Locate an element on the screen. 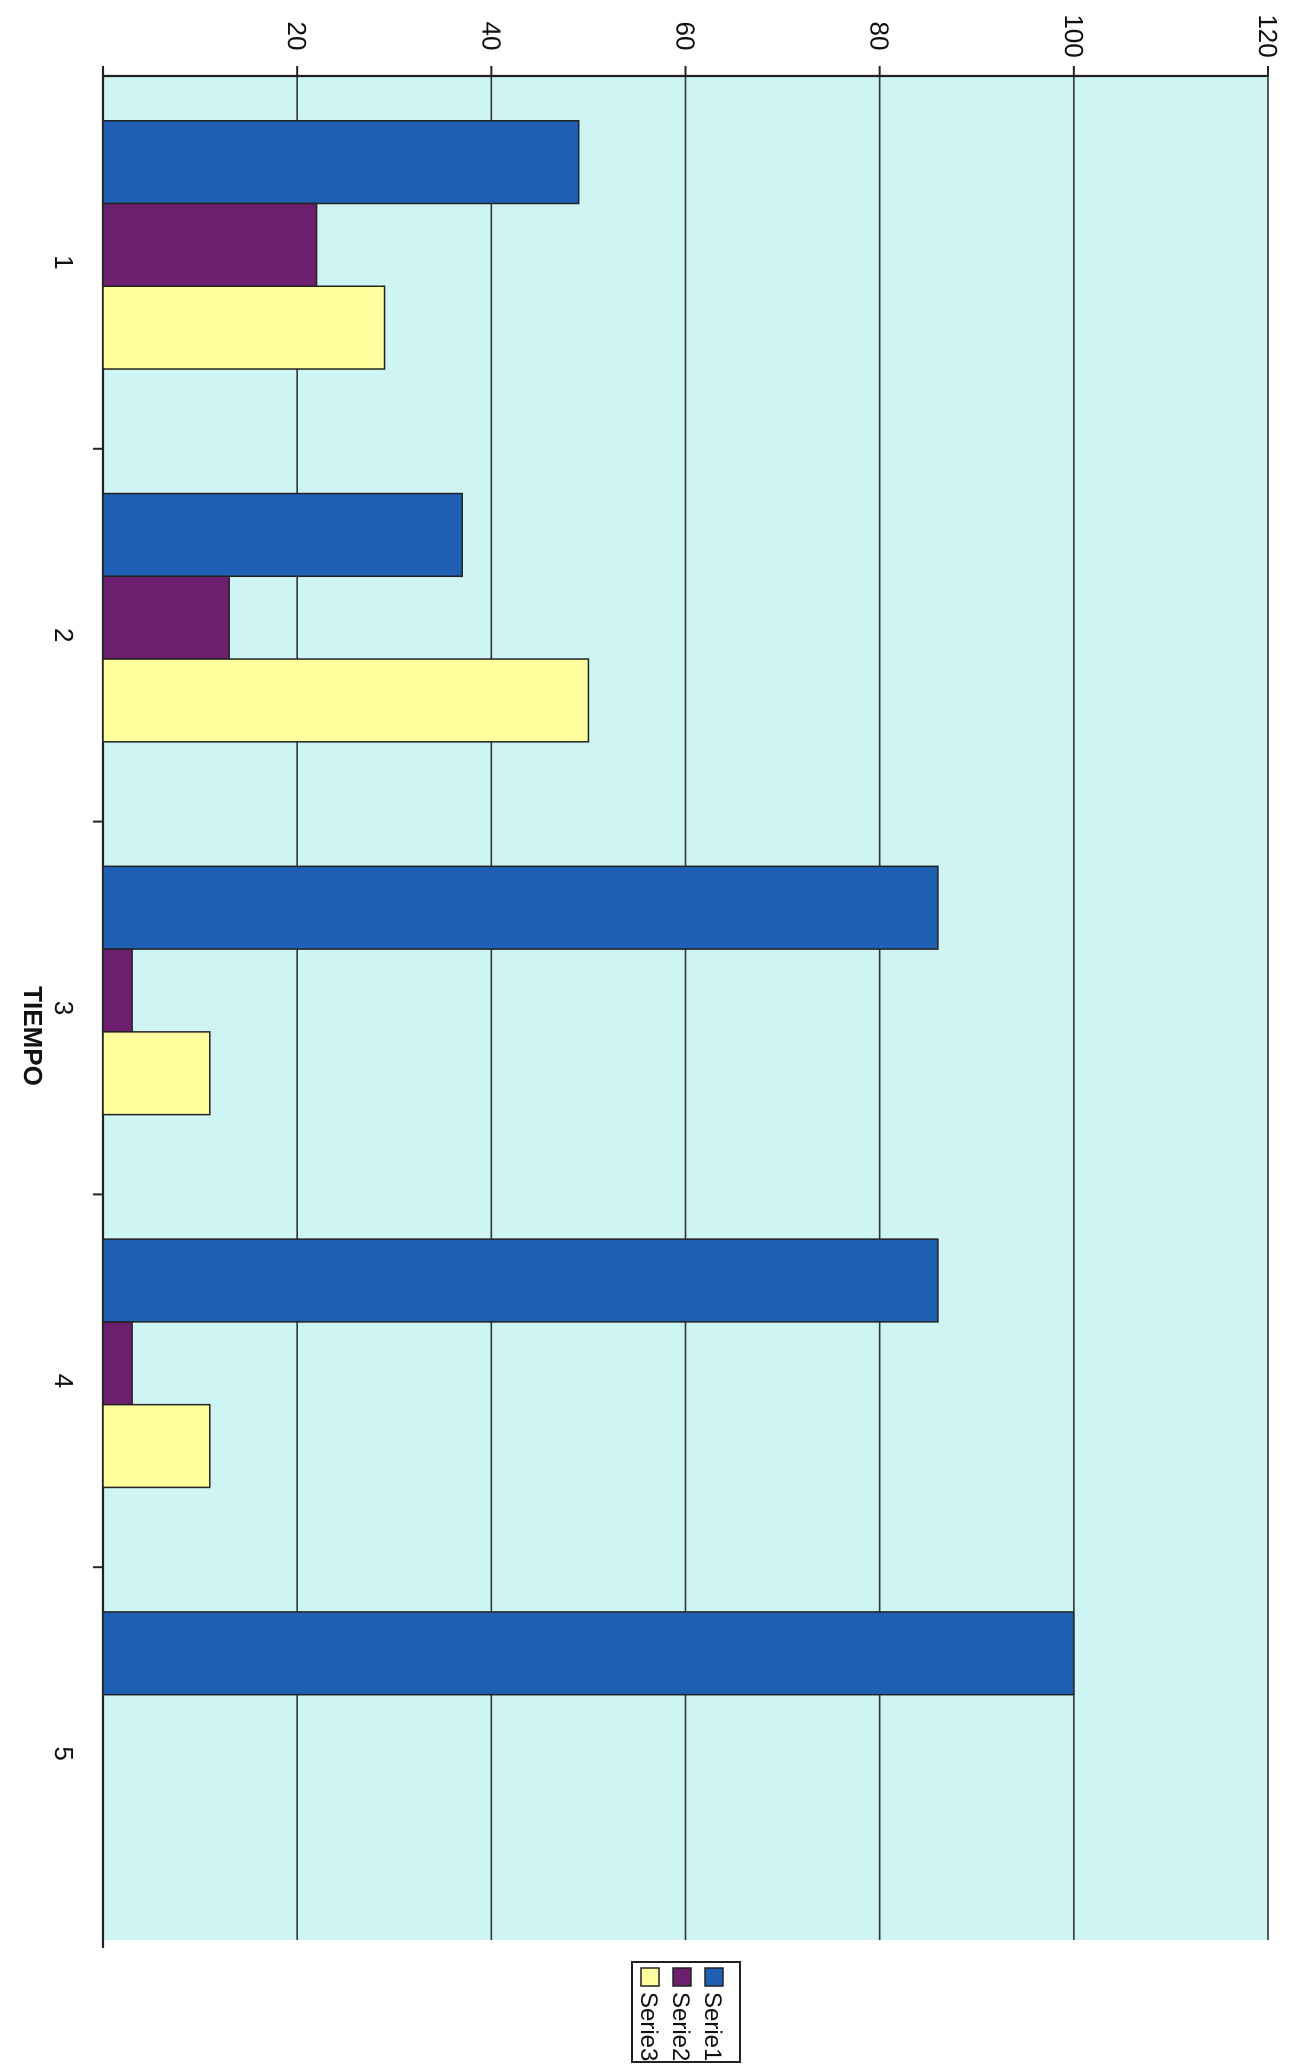 This screenshot has width=1304, height=2071. value-tick-label: 40 is located at coordinates (491, 36).